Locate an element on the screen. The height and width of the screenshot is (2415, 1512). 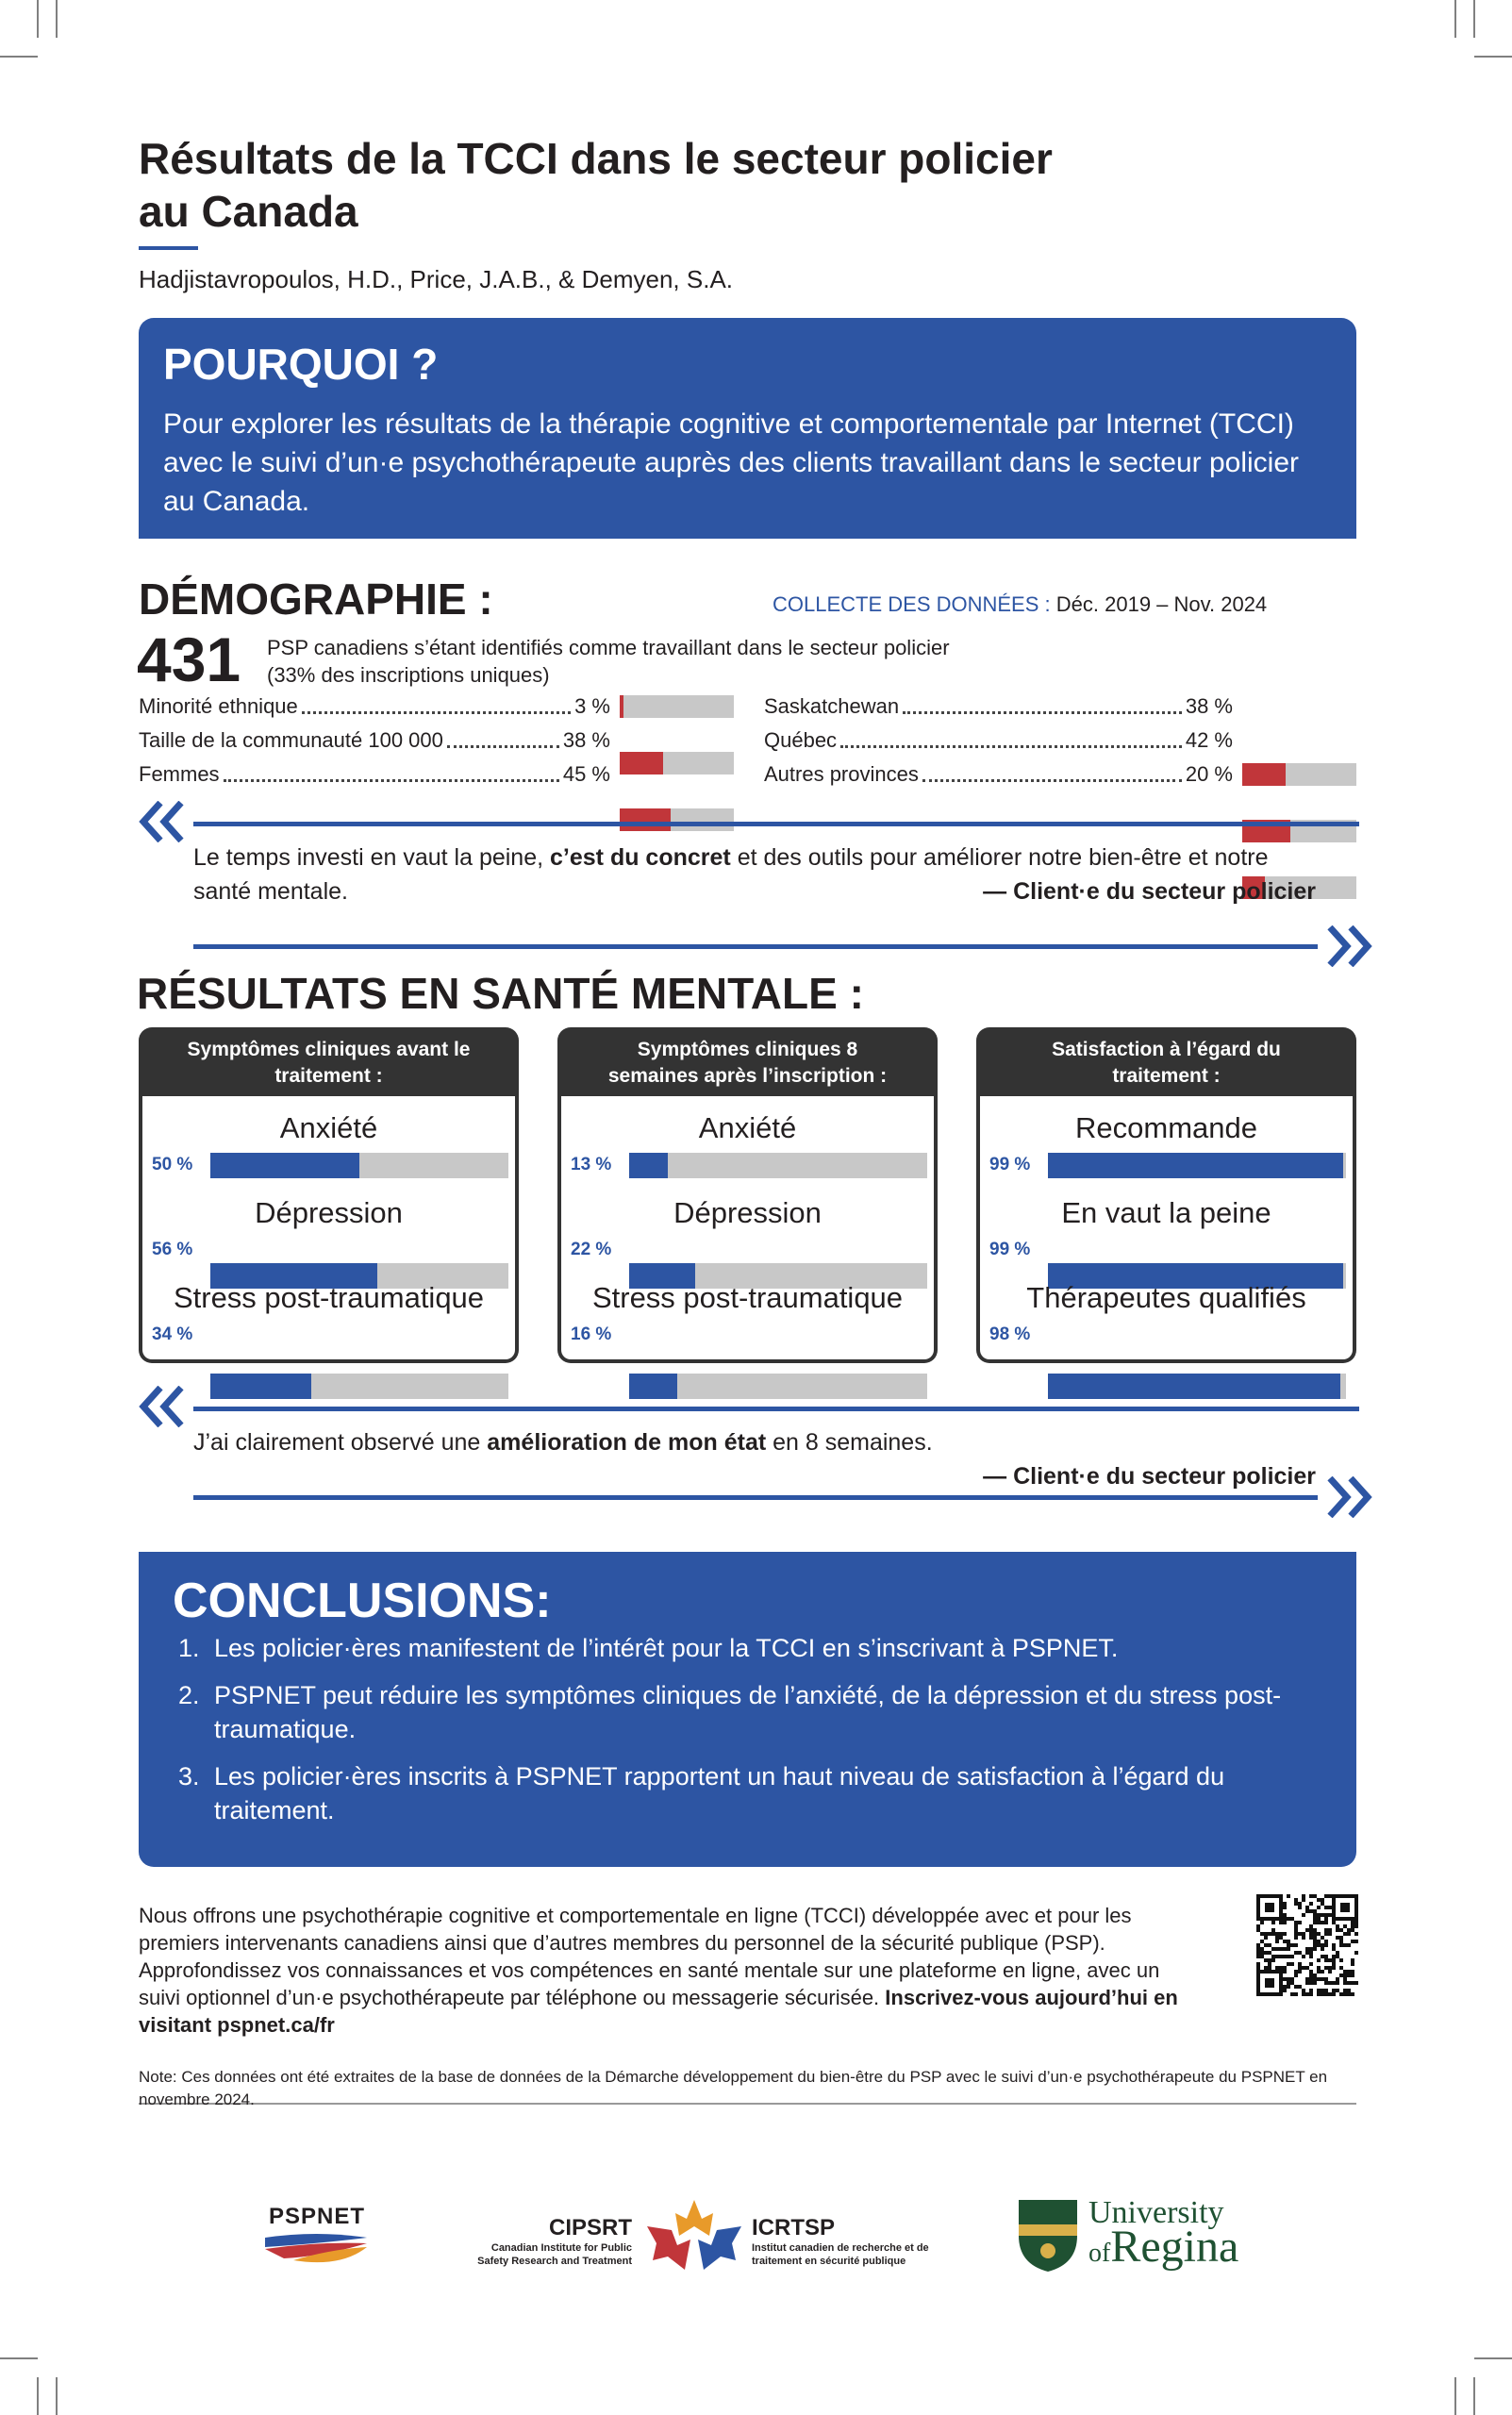
pspnet-name: PSPNET is located at coordinates (317, 2217).